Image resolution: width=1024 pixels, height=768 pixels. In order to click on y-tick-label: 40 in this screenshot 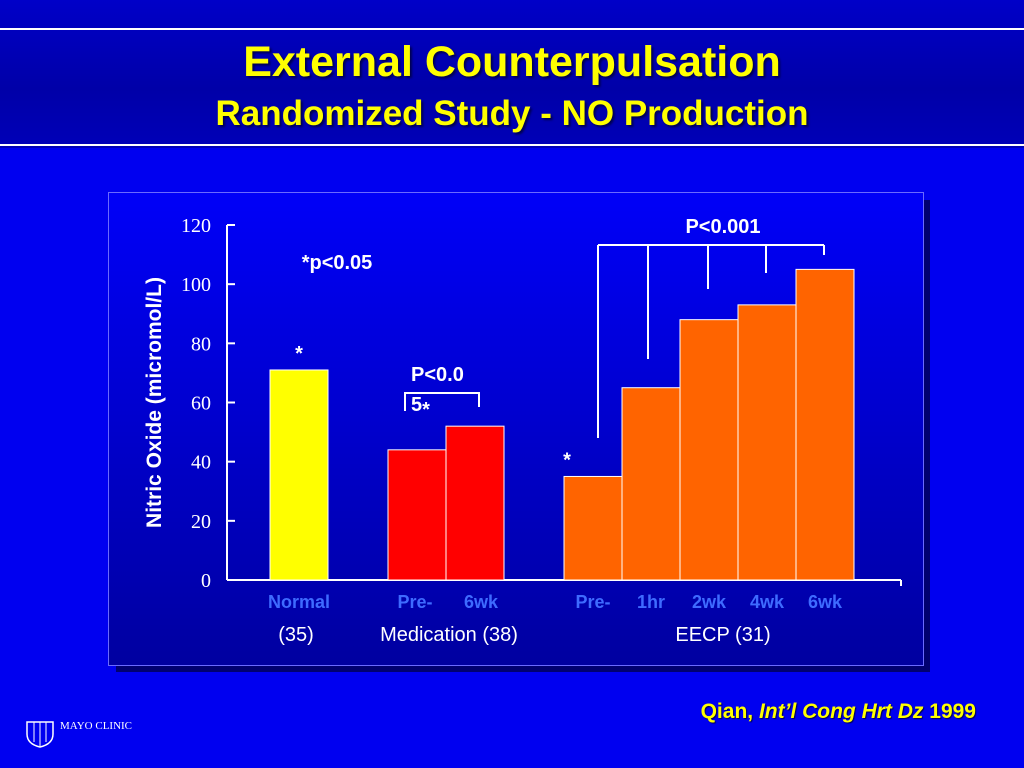, I will do `click(201, 463)`.